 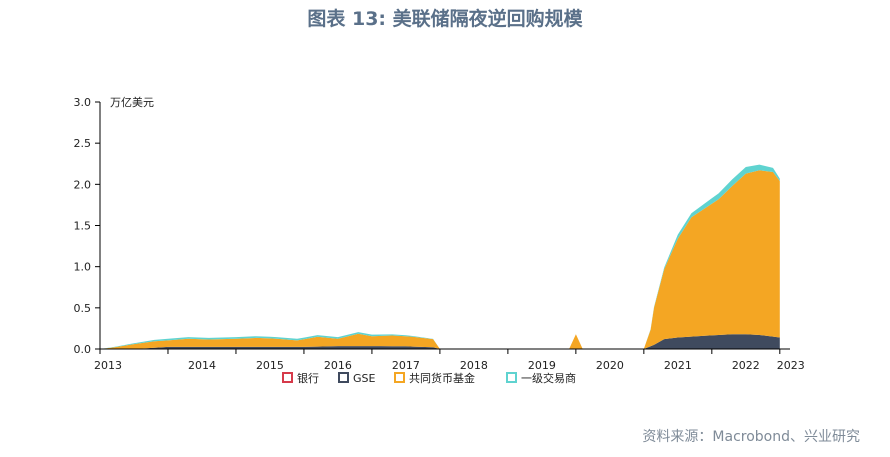 I want to click on chart-title: 图表 13: 美联储隔夜逆回购规模, so click(x=445, y=19).